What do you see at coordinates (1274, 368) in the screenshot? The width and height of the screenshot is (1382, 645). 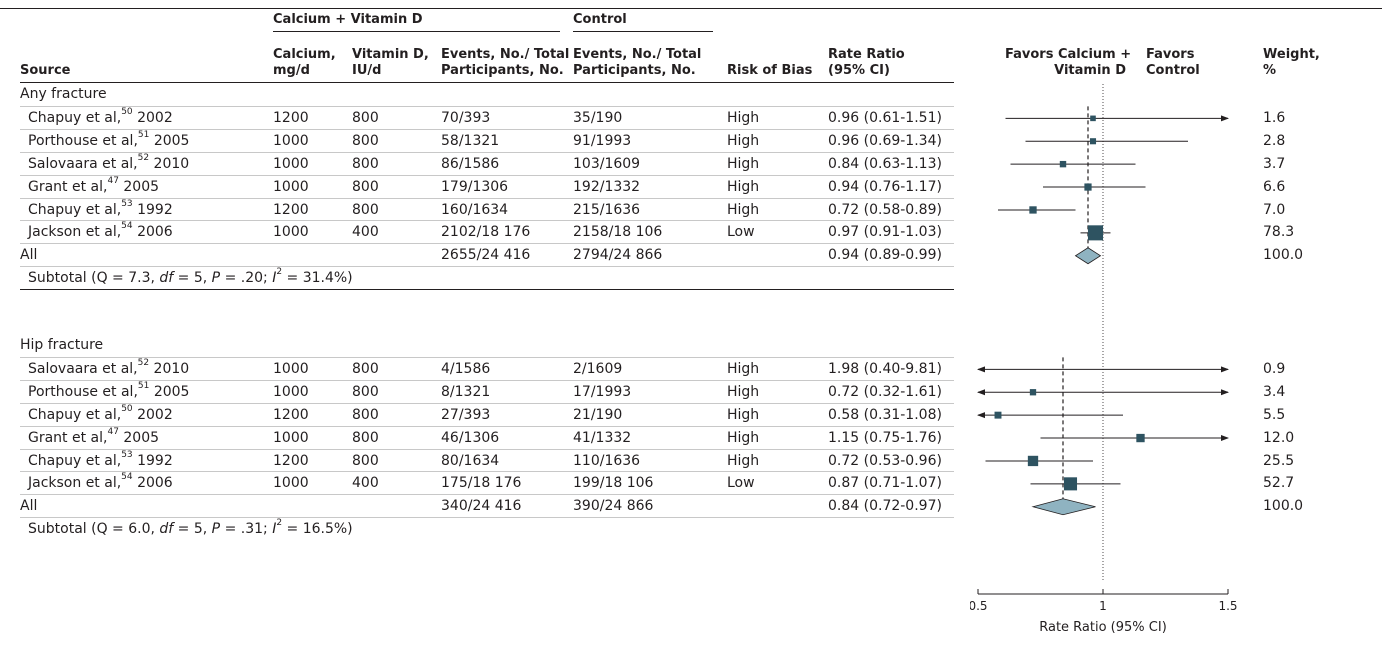 I see `weight-cell: 0.9` at bounding box center [1274, 368].